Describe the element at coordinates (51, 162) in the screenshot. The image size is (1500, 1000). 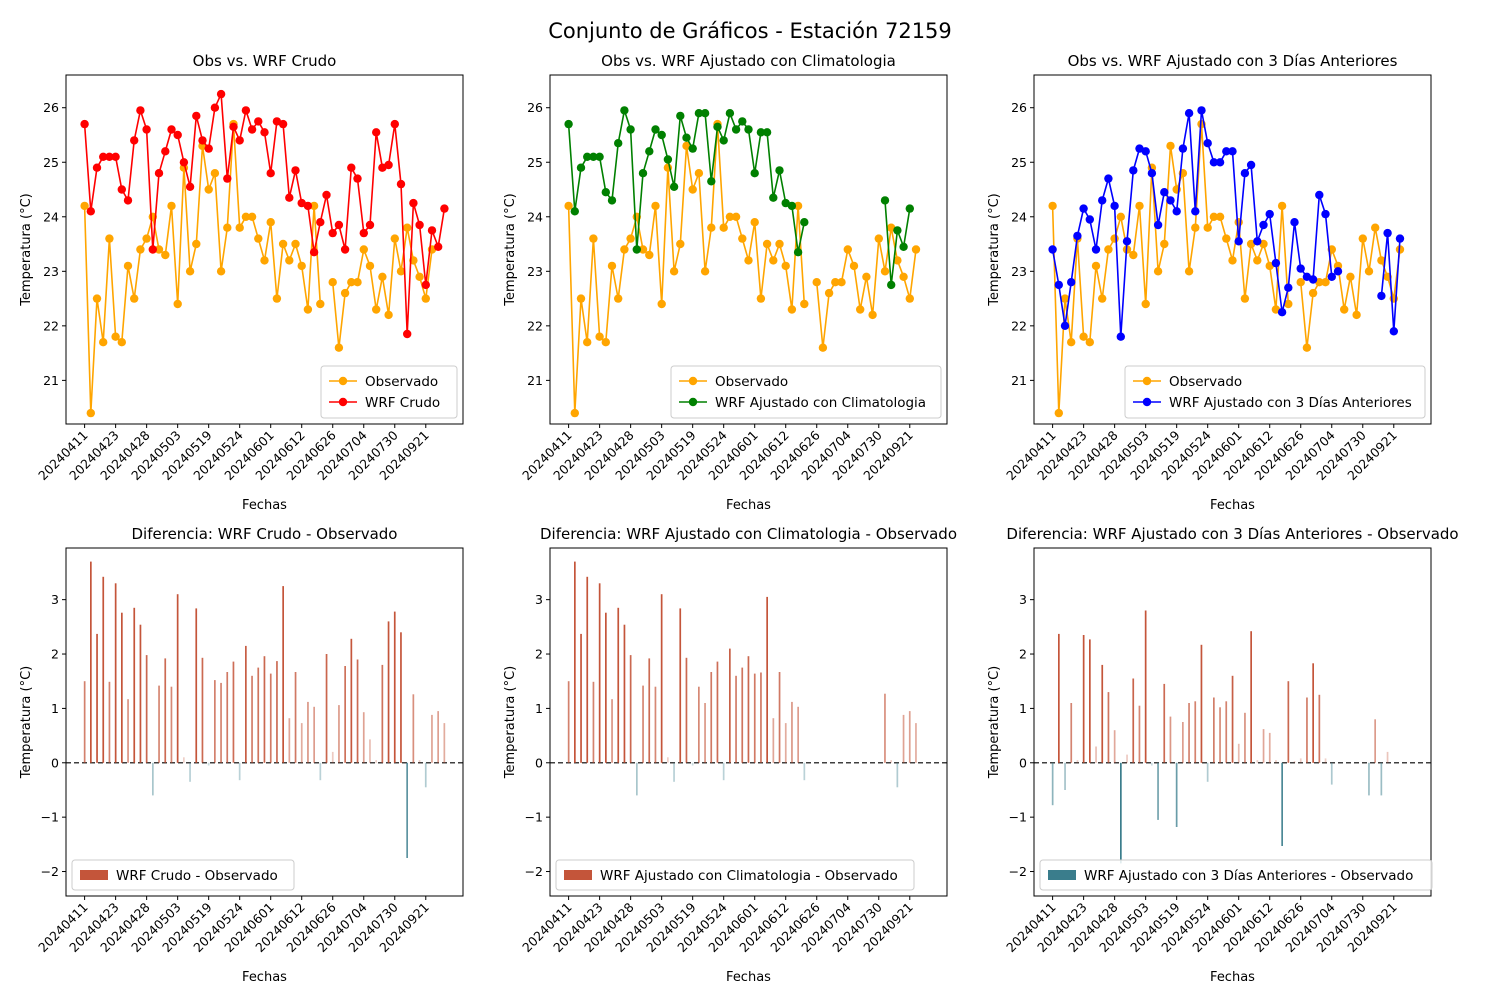
I see `y-tick-label: 25` at that location.